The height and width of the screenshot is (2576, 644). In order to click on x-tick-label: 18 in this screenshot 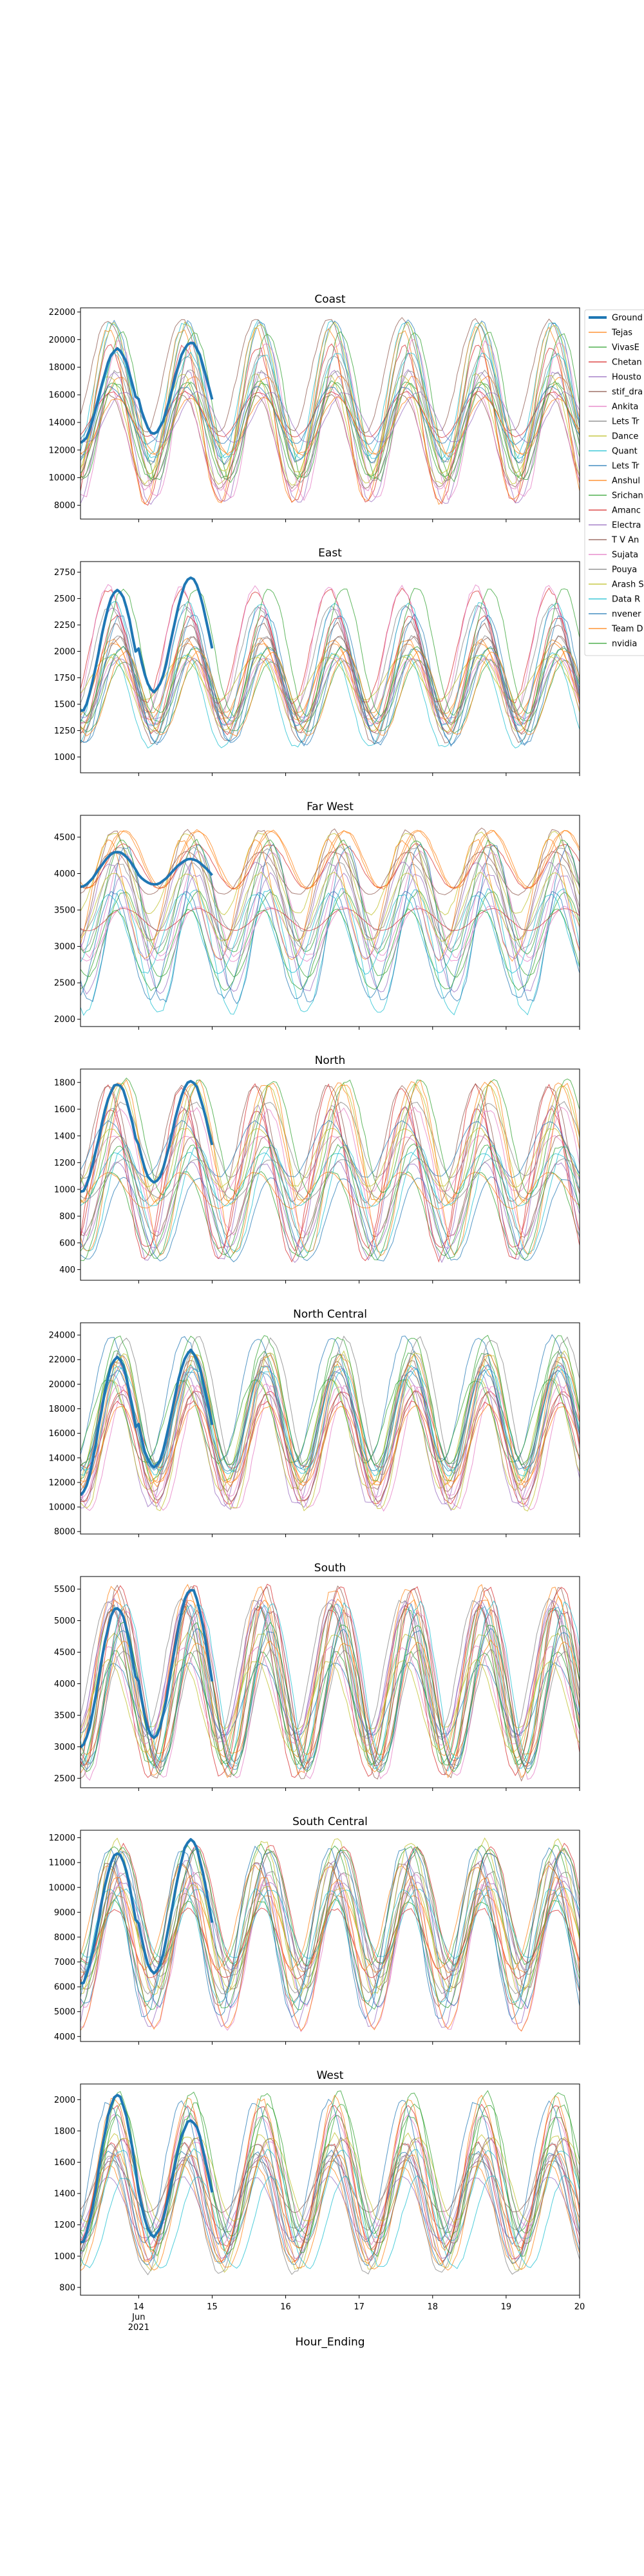, I will do `click(433, 2307)`.